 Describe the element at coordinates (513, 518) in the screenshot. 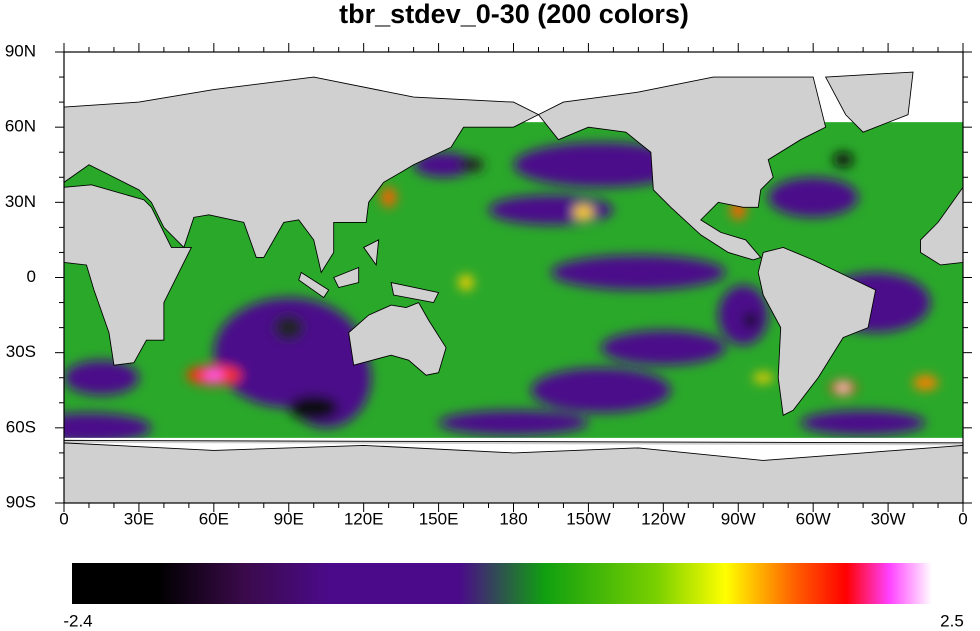

I see `lon-label: 180` at that location.